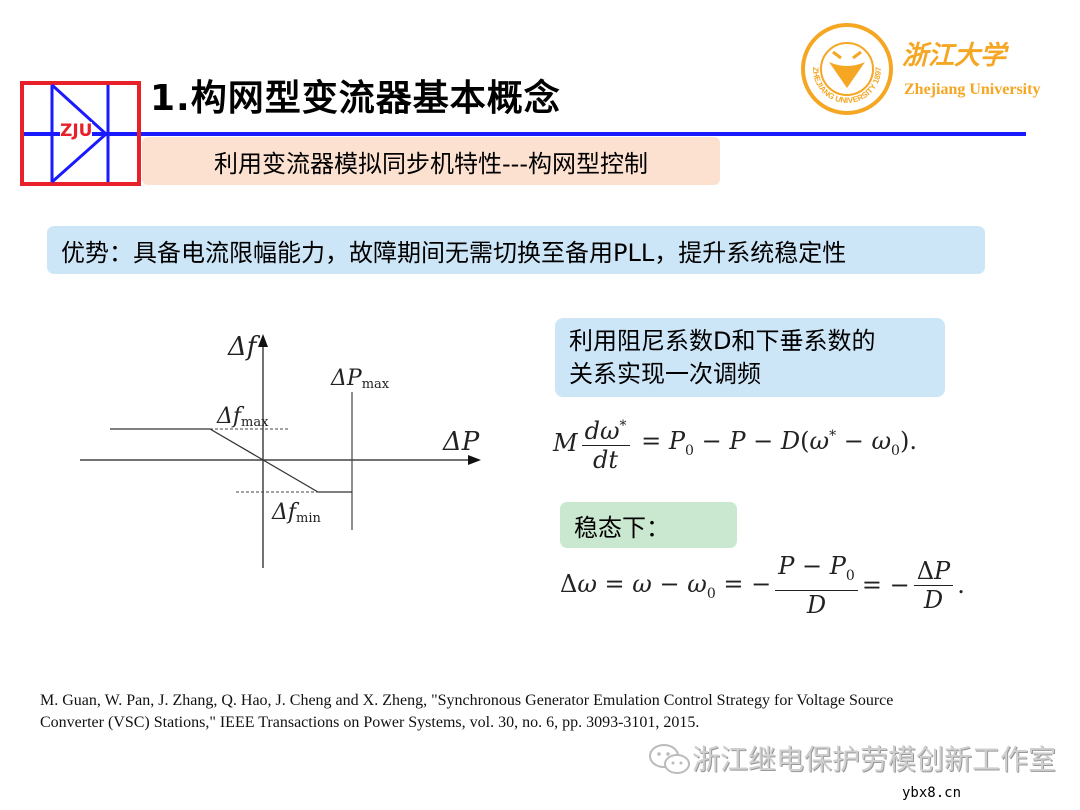 The image size is (1080, 810). Describe the element at coordinates (76, 131) in the screenshot. I see `logo-text: ZJU` at that location.